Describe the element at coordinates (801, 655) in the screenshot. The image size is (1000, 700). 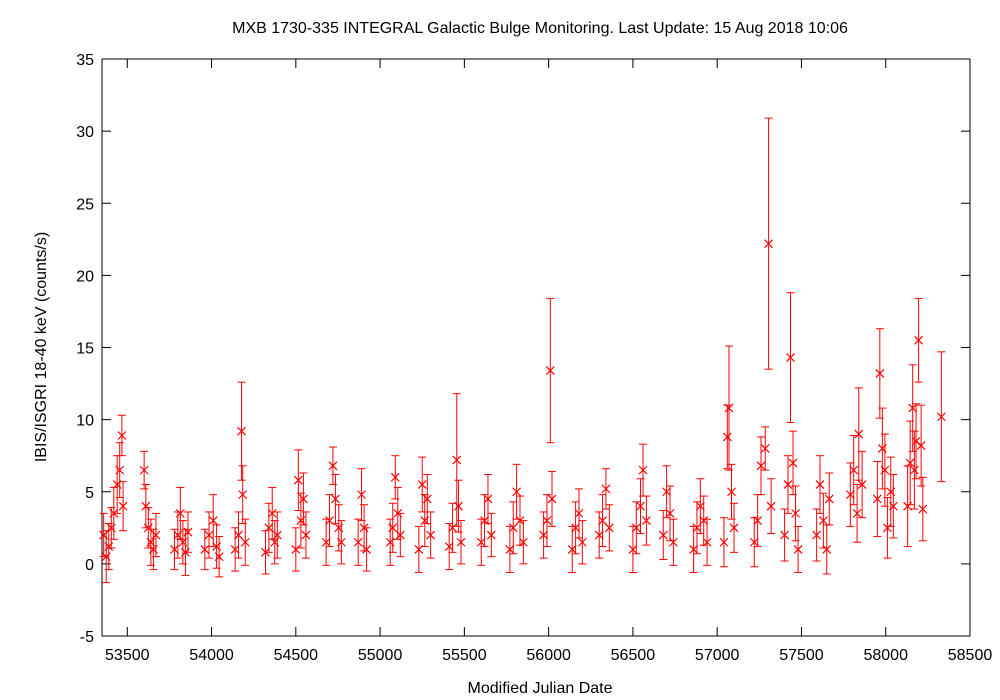
I see `x-tick-label: 57500` at that location.